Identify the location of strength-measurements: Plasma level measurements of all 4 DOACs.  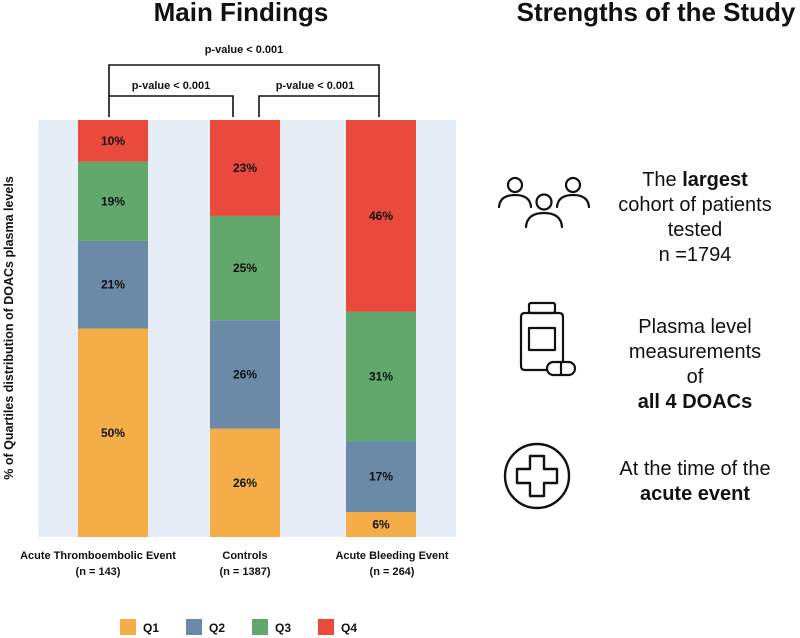
(695, 365).